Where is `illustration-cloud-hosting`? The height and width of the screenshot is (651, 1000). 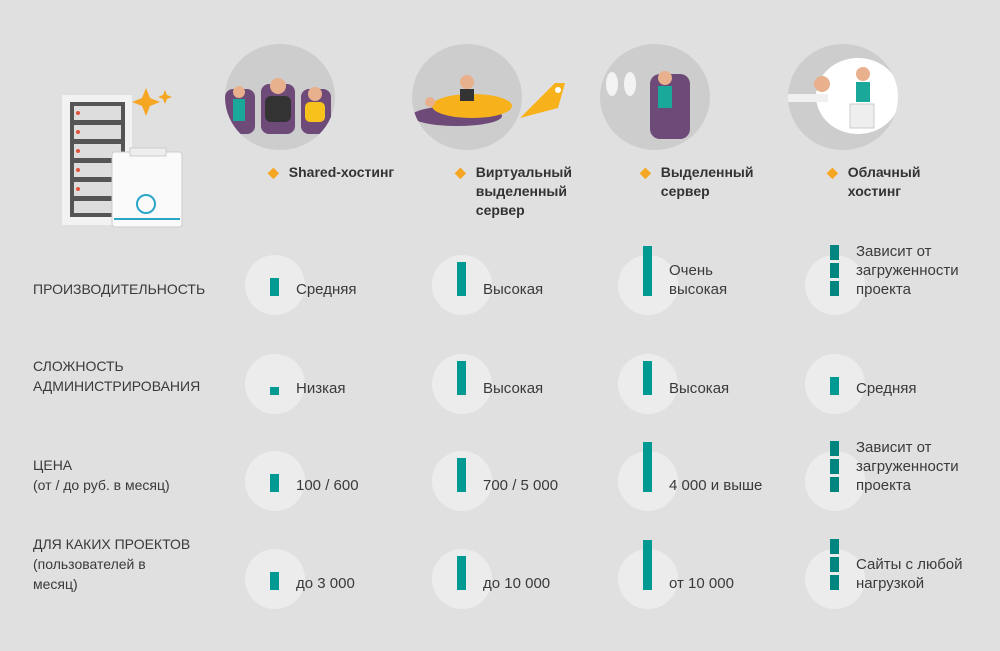 illustration-cloud-hosting is located at coordinates (843, 97).